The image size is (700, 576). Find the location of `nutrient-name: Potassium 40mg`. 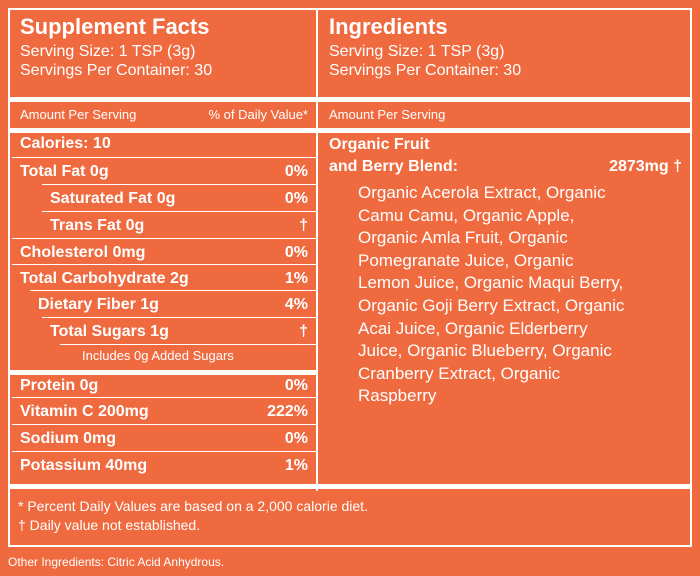

nutrient-name: Potassium 40mg is located at coordinates (84, 465).